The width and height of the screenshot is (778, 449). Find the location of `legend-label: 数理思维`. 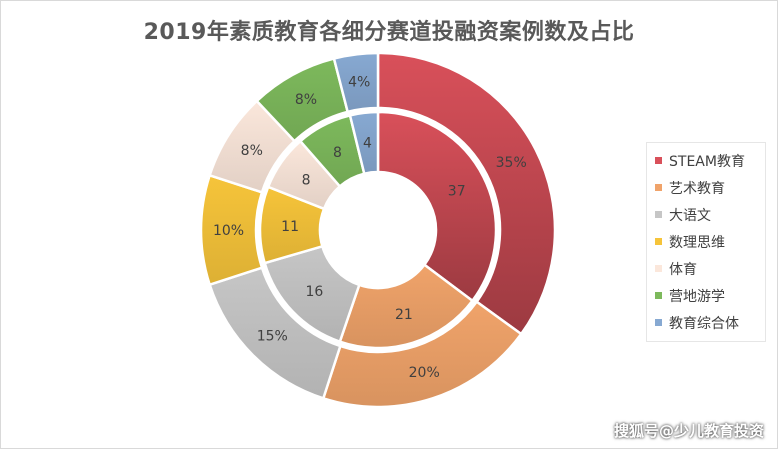

legend-label: 数理思维 is located at coordinates (697, 242).